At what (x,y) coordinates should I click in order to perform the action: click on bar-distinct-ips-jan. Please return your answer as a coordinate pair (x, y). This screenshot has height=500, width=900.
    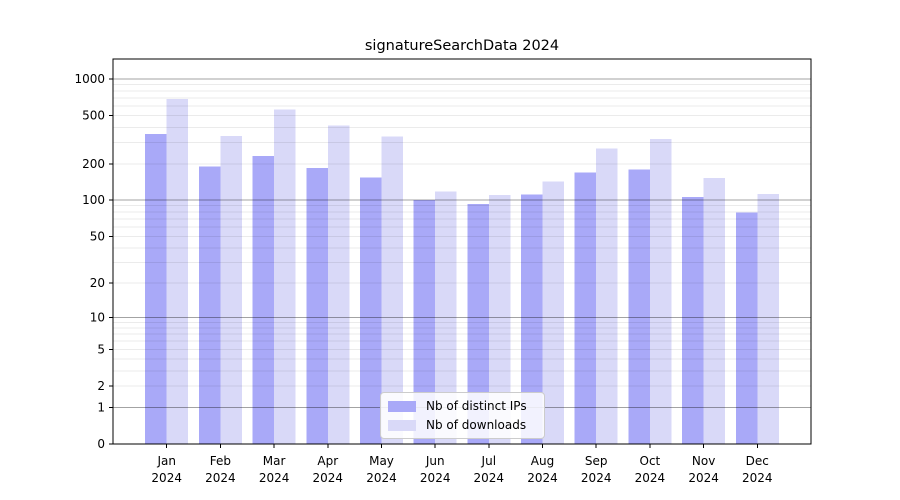
    Looking at the image, I should click on (156, 289).